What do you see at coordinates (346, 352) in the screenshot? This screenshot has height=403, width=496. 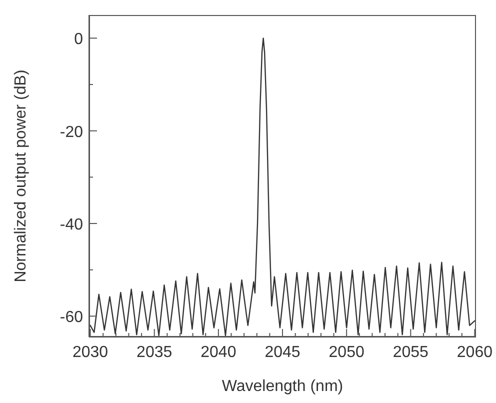 I see `x-tick-label: 2050` at bounding box center [346, 352].